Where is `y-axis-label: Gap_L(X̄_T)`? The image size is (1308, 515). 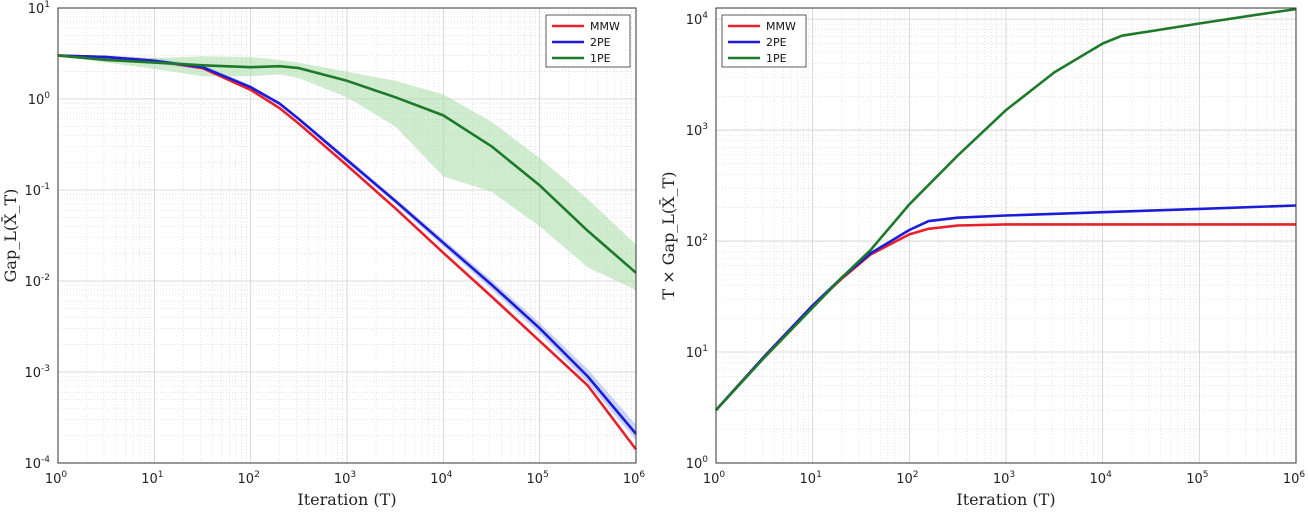 y-axis-label: Gap_L(X̄_T) is located at coordinates (10, 236).